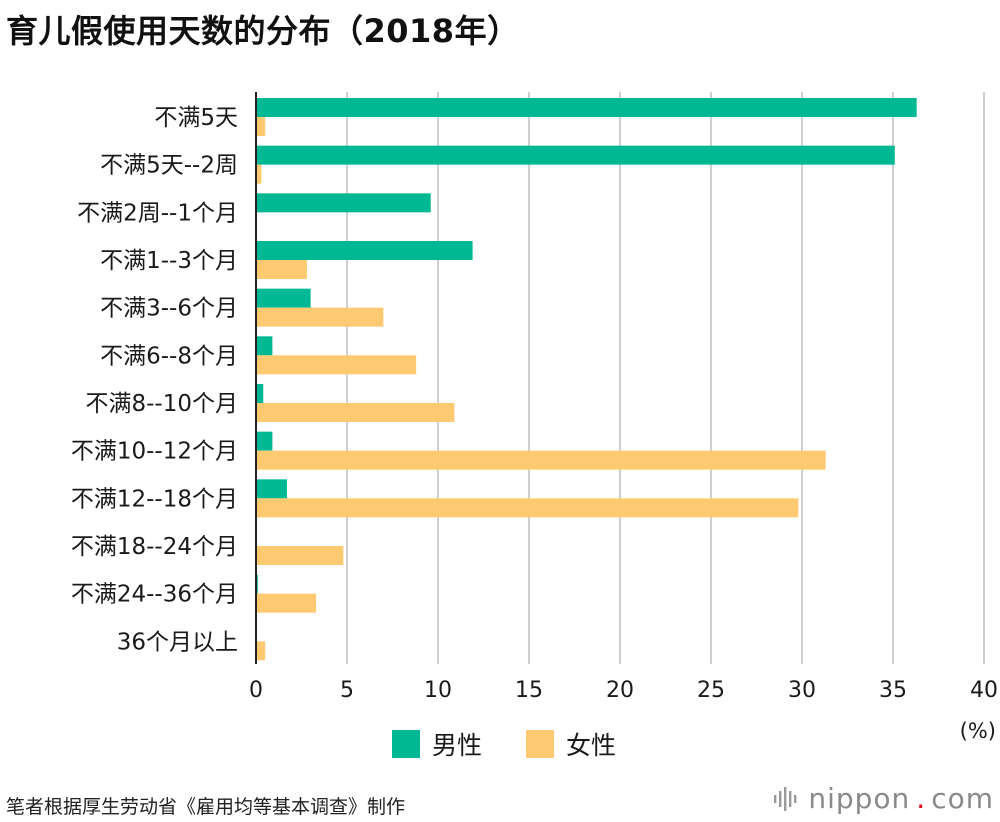 The width and height of the screenshot is (1000, 822). What do you see at coordinates (196, 118) in the screenshot?
I see `category-label: 不满5天` at bounding box center [196, 118].